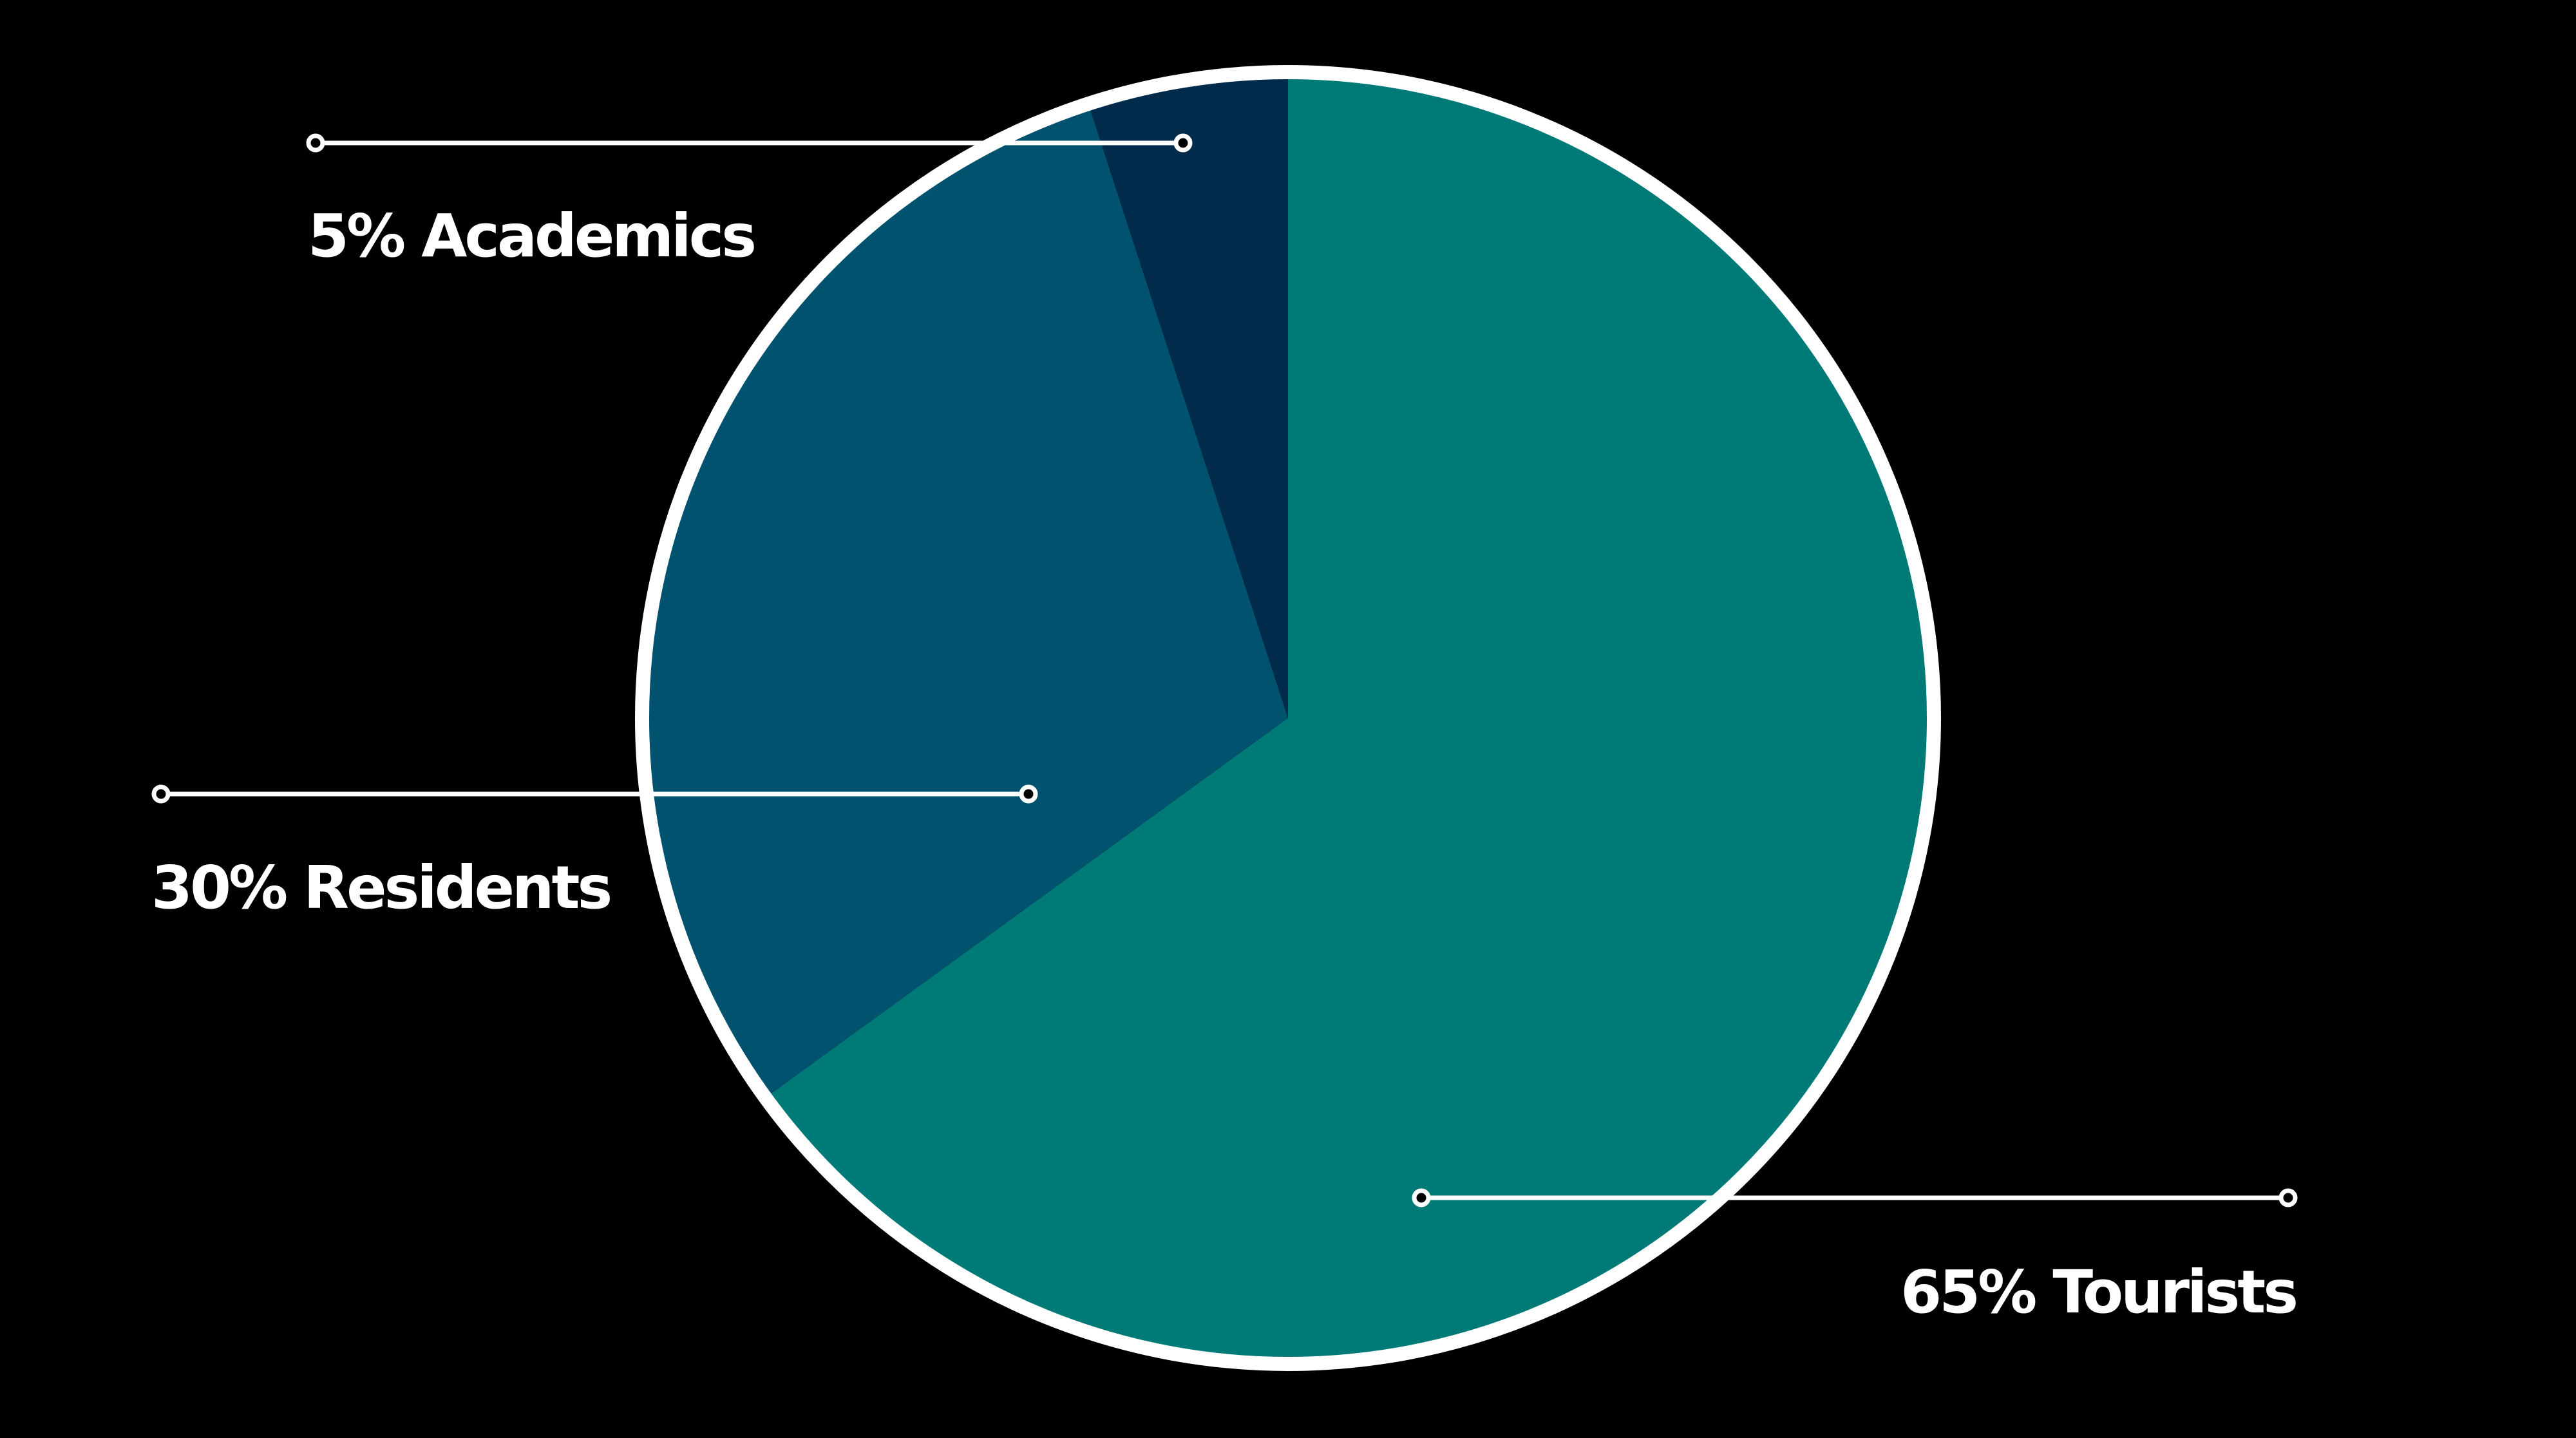  Describe the element at coordinates (381, 887) in the screenshot. I see `slice-label-2: 30% Residents` at that location.